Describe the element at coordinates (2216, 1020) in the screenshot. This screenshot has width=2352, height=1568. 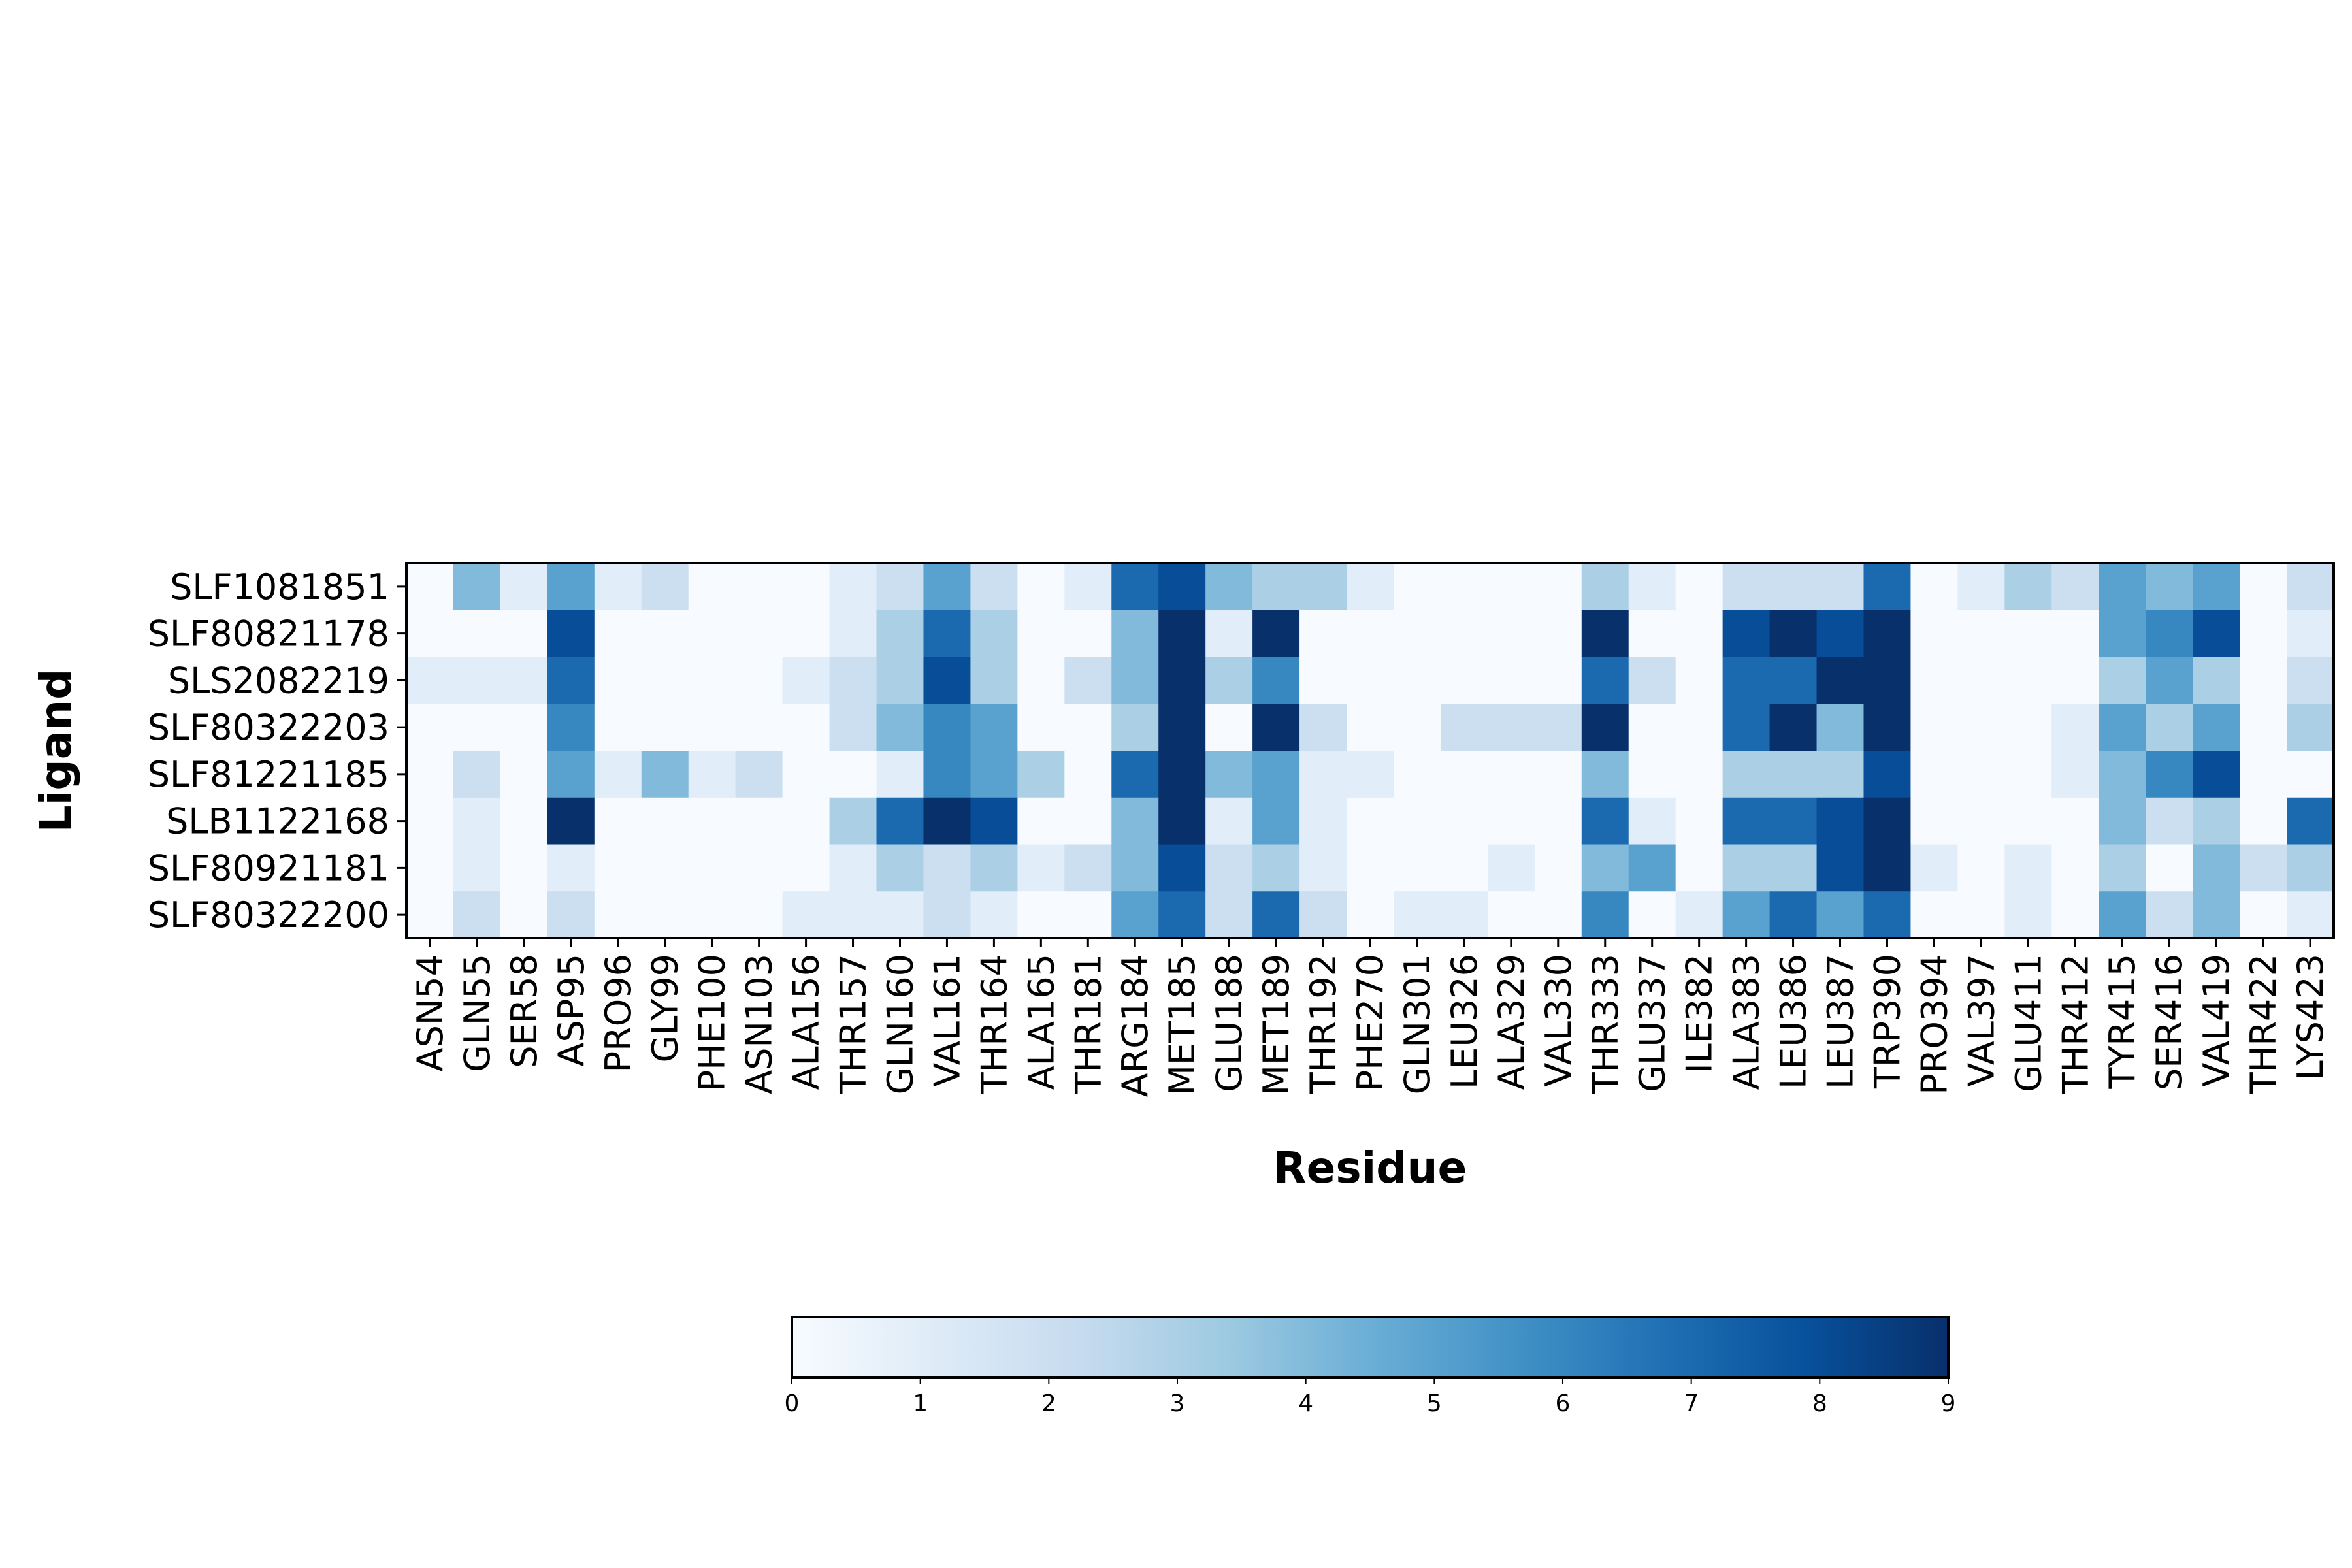
I see `x-tick-label: VAL419` at that location.